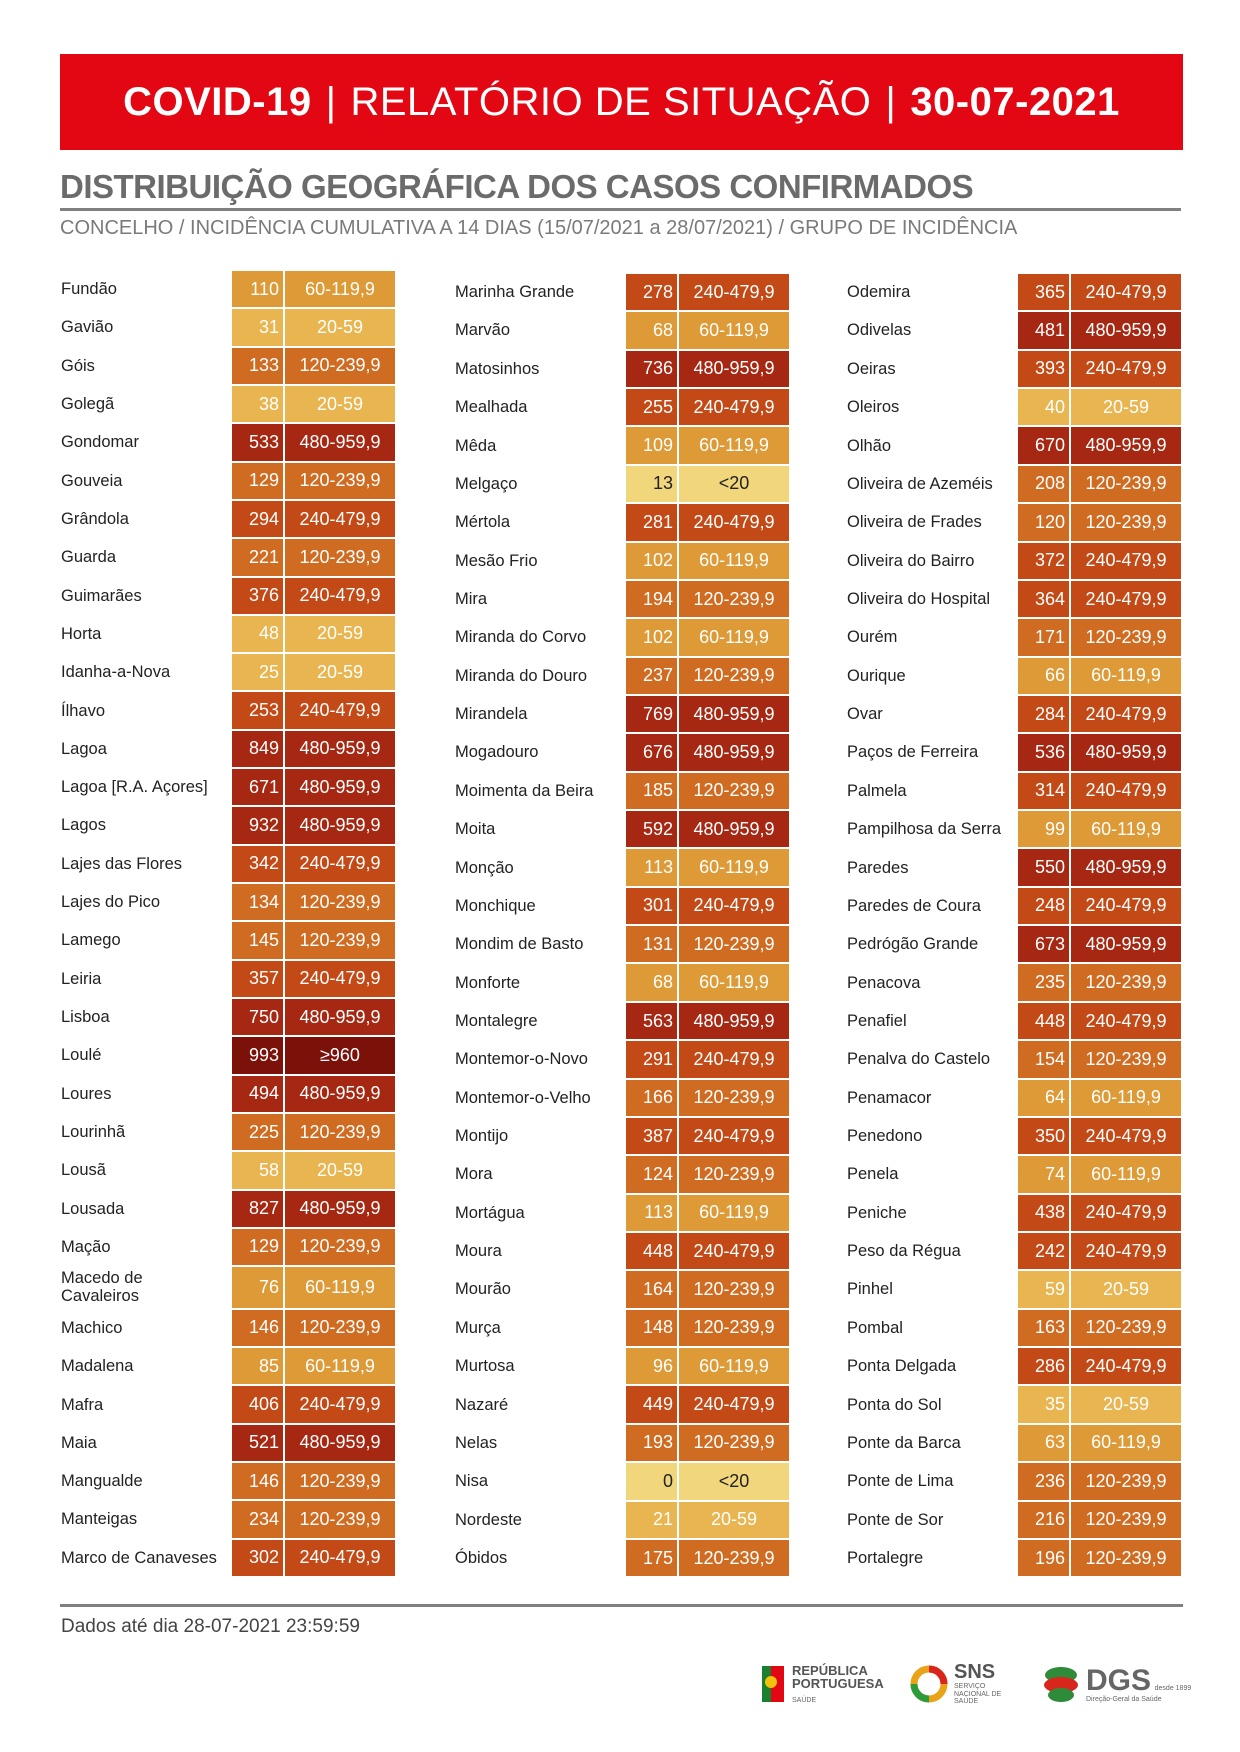 This screenshot has width=1240, height=1752. Describe the element at coordinates (913, 752) in the screenshot. I see `municipality-name: Paços de Ferreira` at that location.